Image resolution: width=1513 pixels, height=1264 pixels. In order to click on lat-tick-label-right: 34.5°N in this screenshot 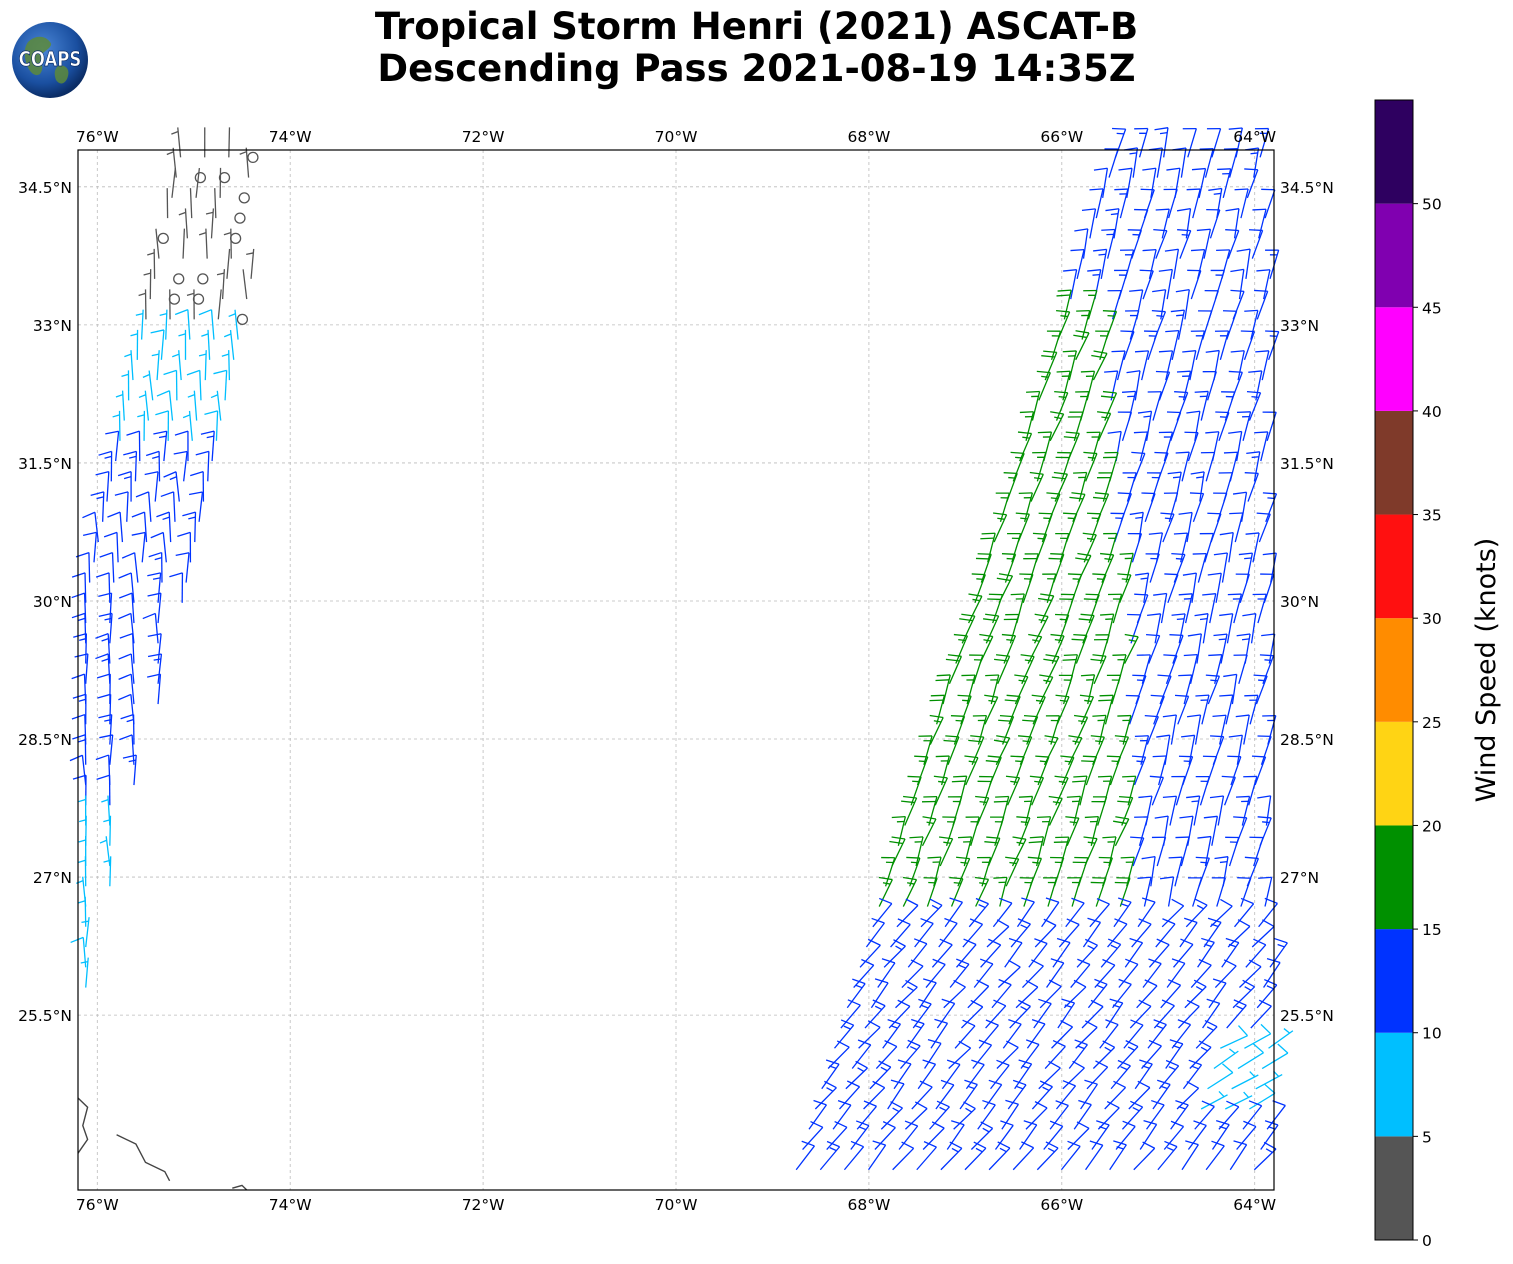, I will do `click(1307, 188)`.